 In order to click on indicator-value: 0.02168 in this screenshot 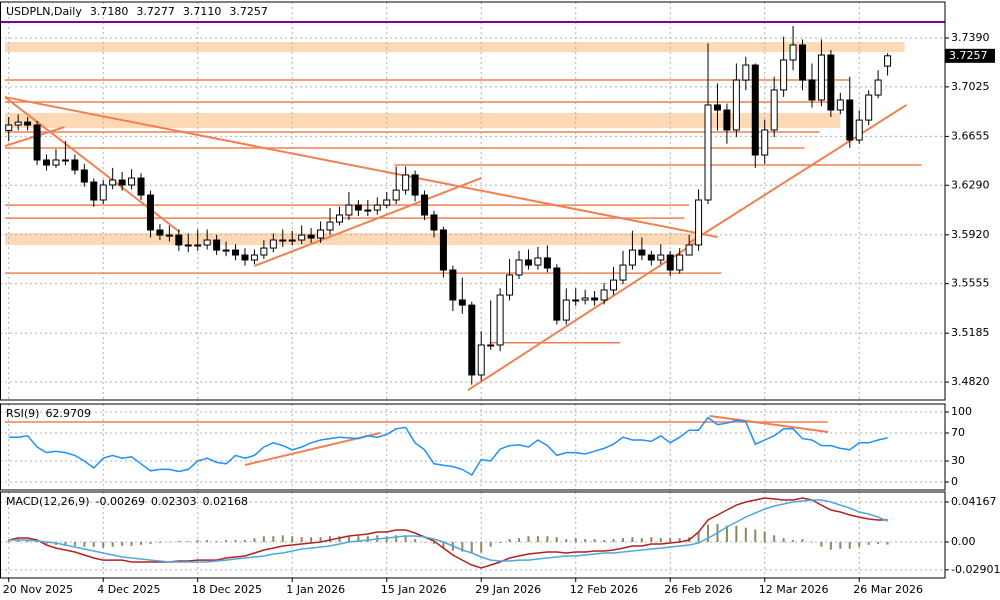, I will do `click(226, 501)`.